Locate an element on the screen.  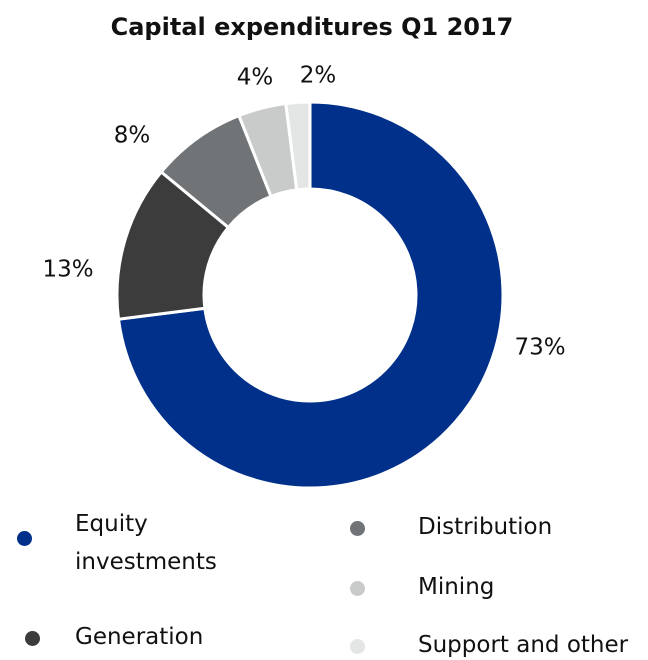
chart-title: Capital expenditures Q1 2017 is located at coordinates (312, 27).